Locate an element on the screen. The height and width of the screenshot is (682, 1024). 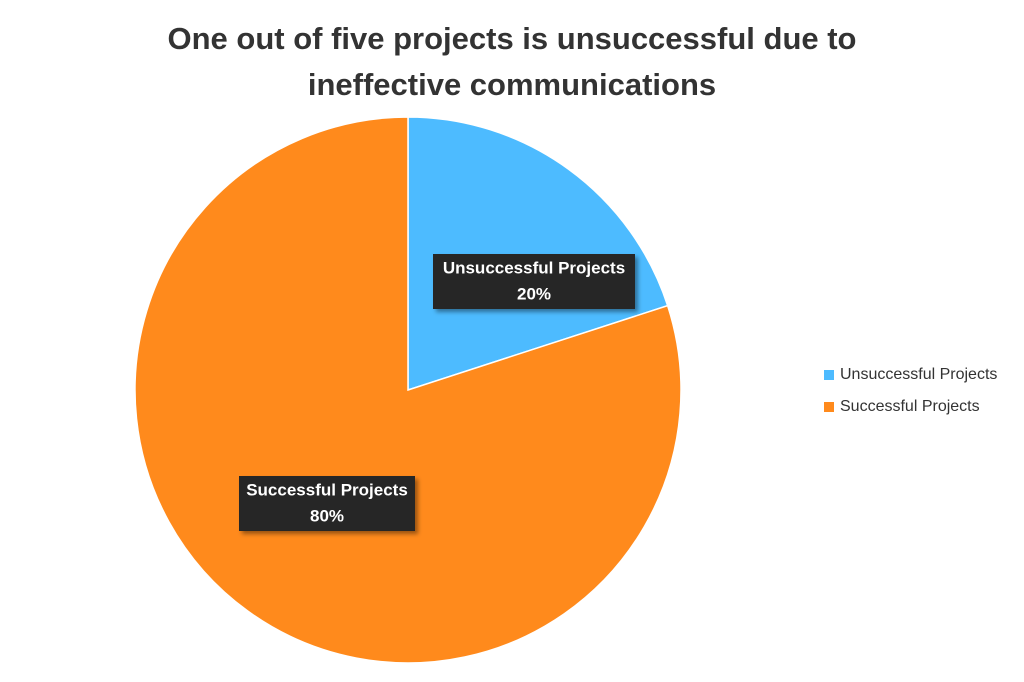
data-label: Successful Projects 80% is located at coordinates (327, 503).